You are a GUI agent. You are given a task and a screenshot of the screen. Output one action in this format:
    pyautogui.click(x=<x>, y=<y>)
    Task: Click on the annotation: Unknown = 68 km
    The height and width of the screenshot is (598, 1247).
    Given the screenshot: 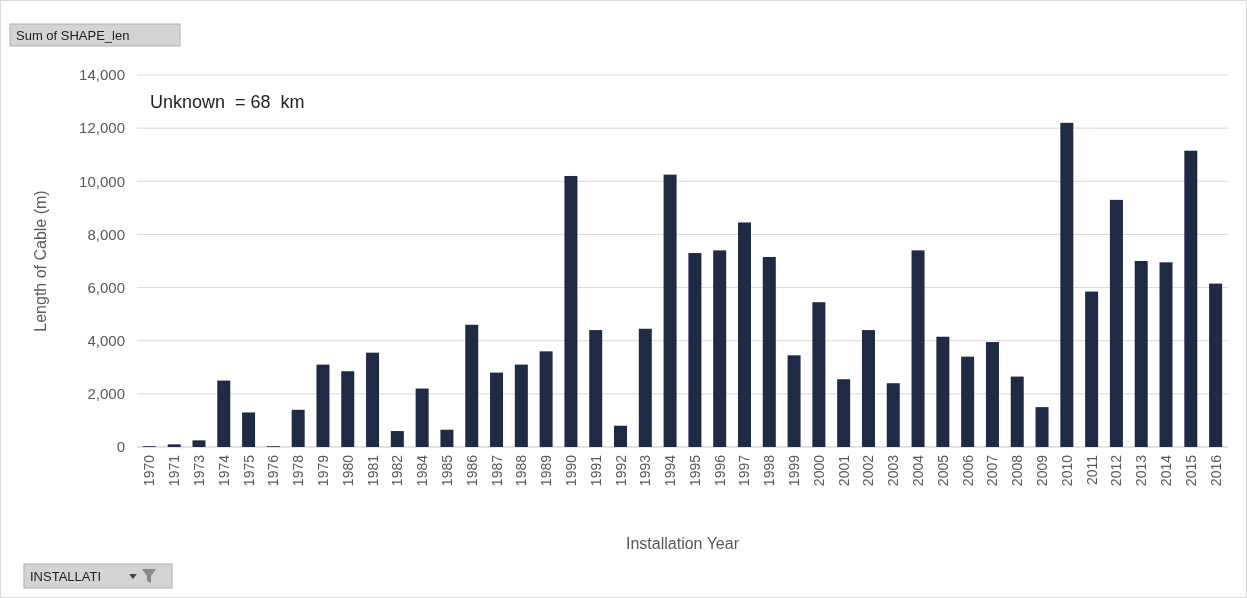 What is the action you would take?
    pyautogui.click(x=227, y=102)
    